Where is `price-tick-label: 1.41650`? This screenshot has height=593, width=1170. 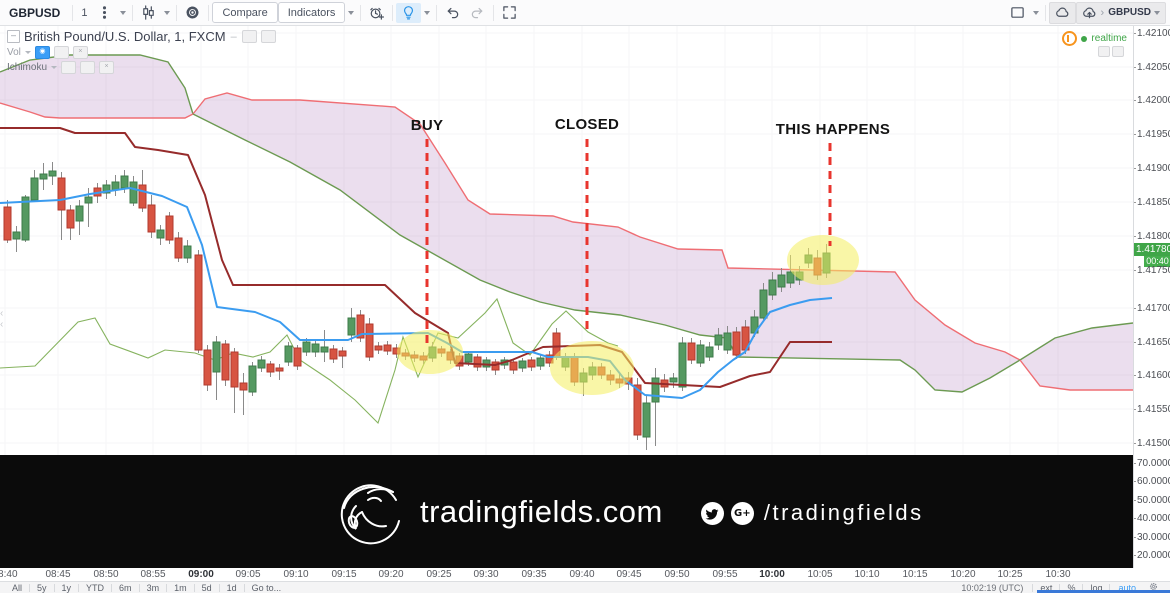
price-tick-label: 1.41650 is located at coordinates (1151, 342).